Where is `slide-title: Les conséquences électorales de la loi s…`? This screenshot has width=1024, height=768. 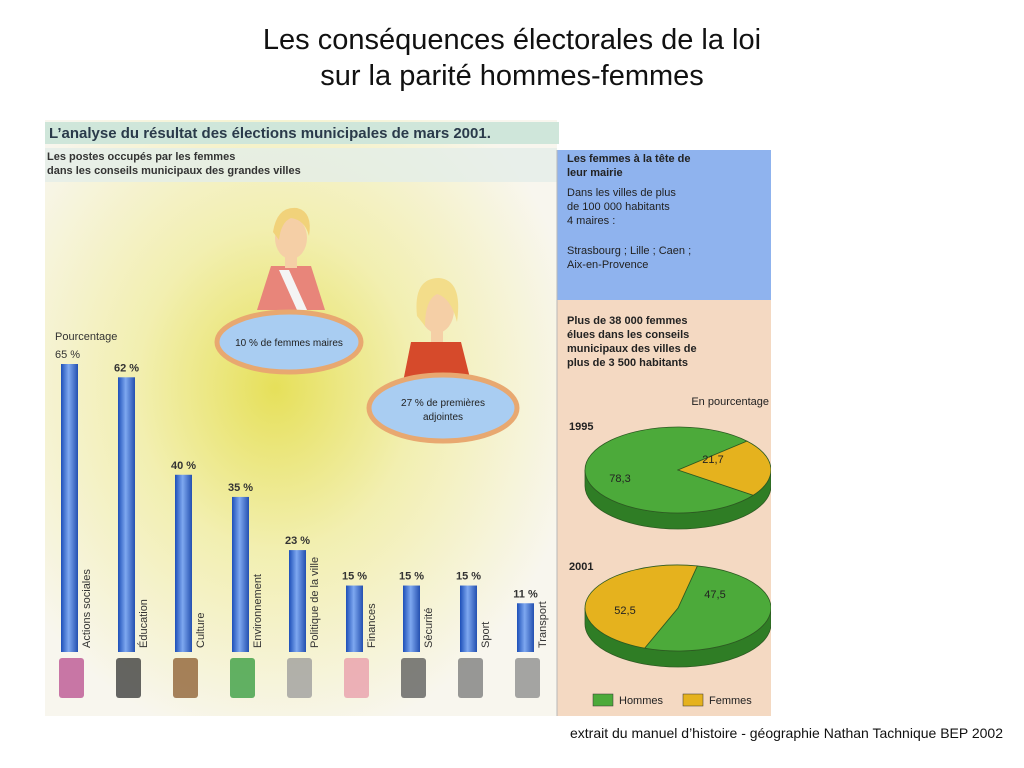 slide-title: Les conséquences électorales de la loi s… is located at coordinates (512, 58).